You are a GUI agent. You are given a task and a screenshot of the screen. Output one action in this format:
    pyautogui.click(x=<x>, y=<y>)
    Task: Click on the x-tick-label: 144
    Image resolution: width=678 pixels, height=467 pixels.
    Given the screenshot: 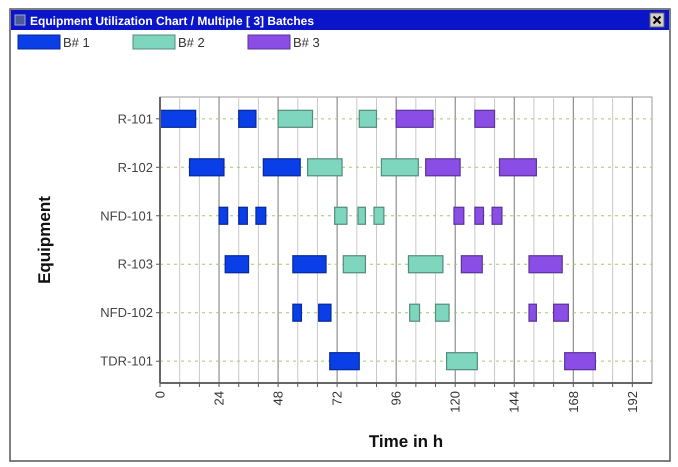 What is the action you would take?
    pyautogui.click(x=514, y=402)
    